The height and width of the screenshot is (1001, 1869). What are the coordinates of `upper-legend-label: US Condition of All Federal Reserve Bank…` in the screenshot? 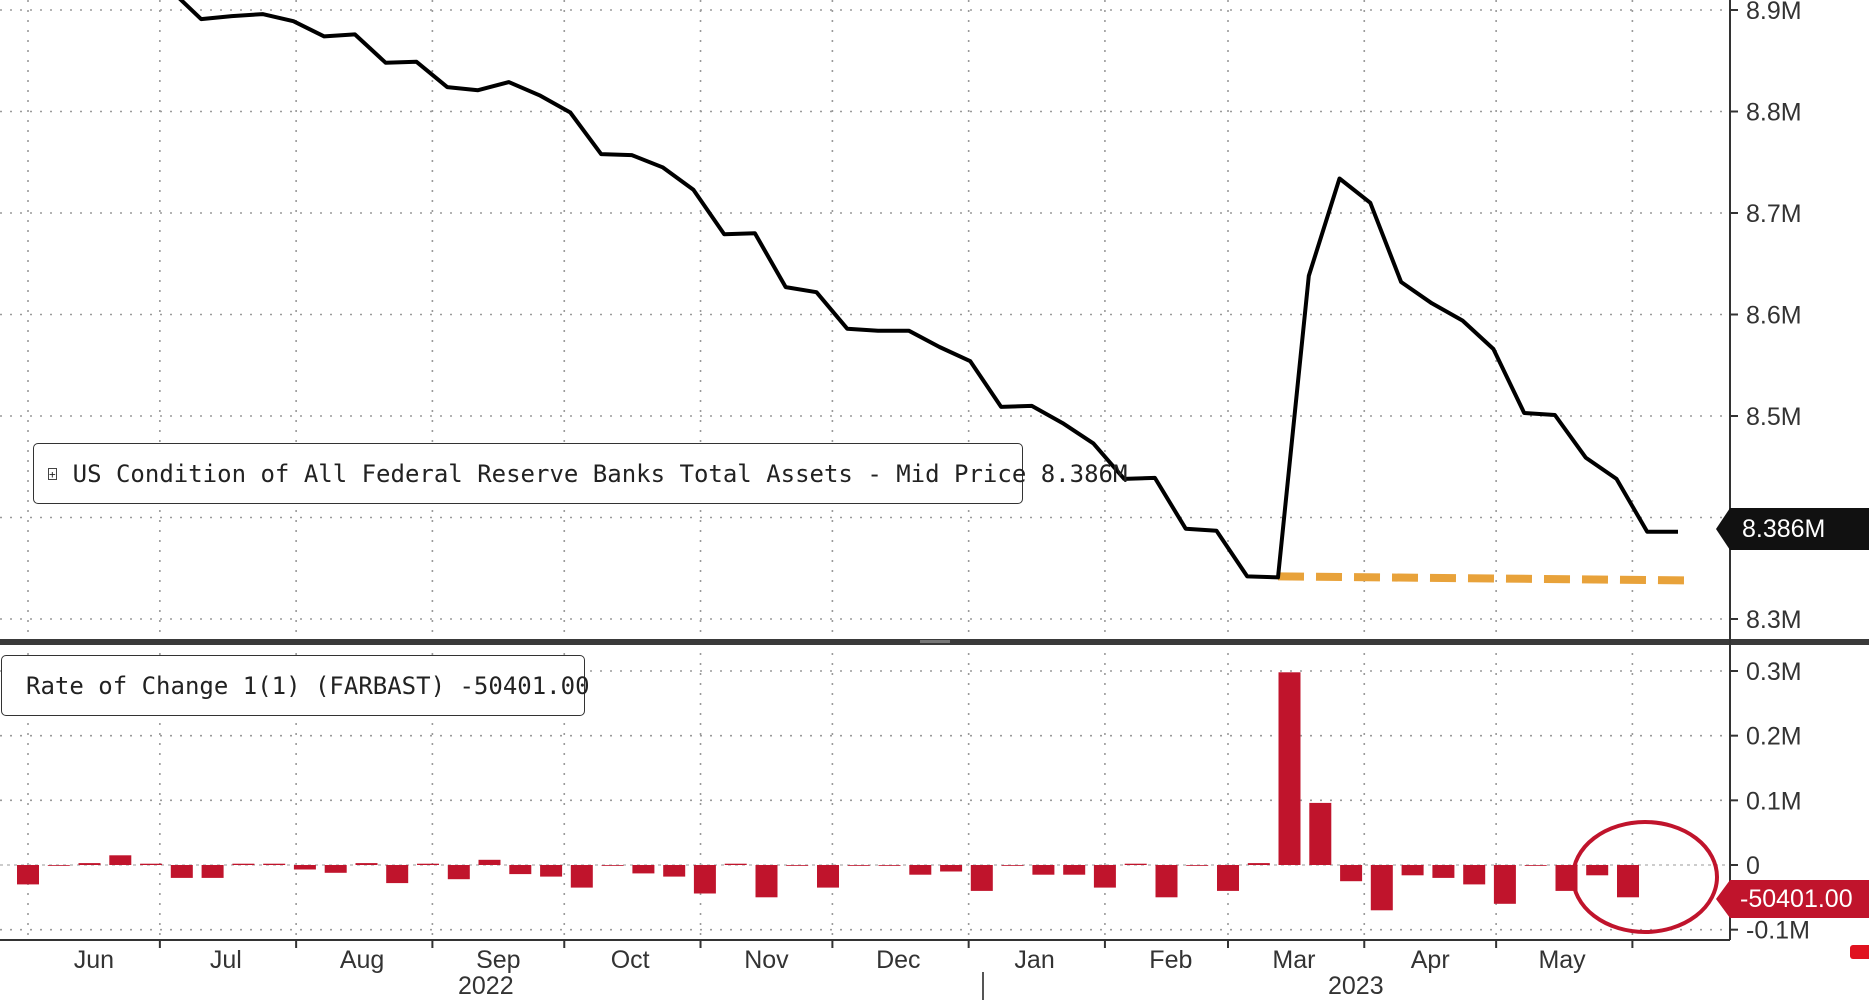 It's located at (600, 473).